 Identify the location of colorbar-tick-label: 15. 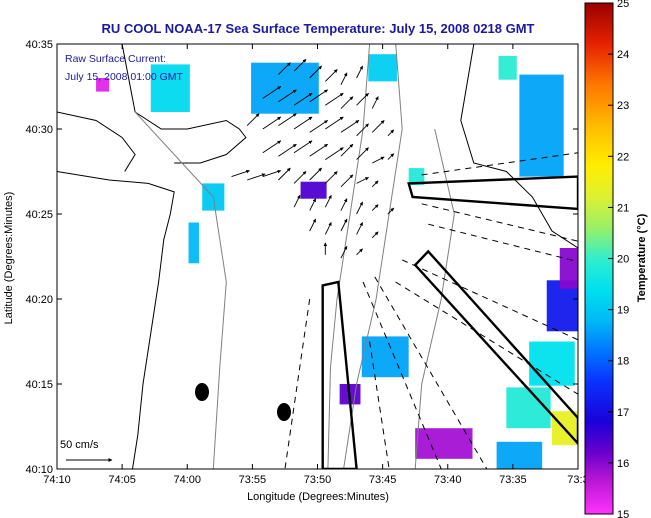
(623, 513).